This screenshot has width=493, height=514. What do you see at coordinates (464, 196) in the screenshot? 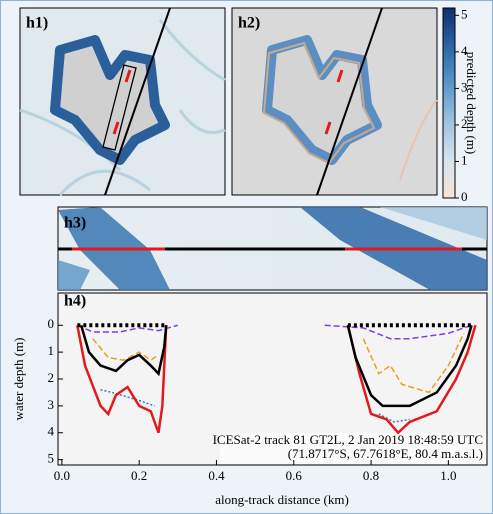
I see `colorbar-tick-label: 0` at bounding box center [464, 196].